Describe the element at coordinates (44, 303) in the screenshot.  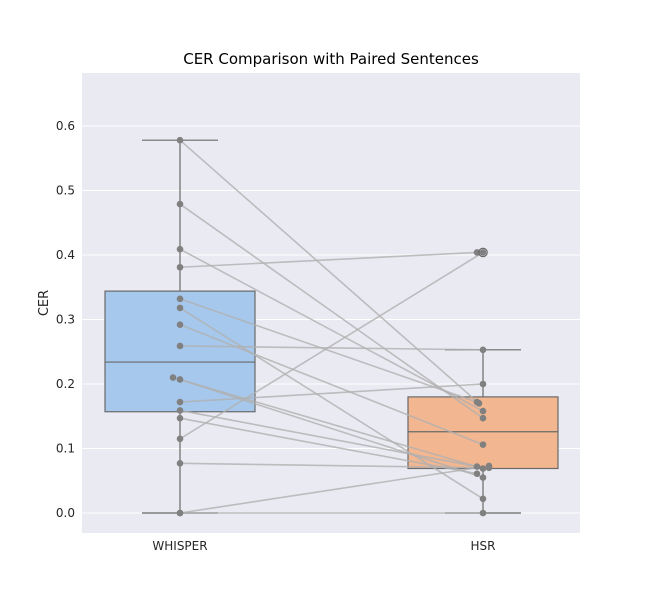
I see `y-axis-label: CER` at that location.